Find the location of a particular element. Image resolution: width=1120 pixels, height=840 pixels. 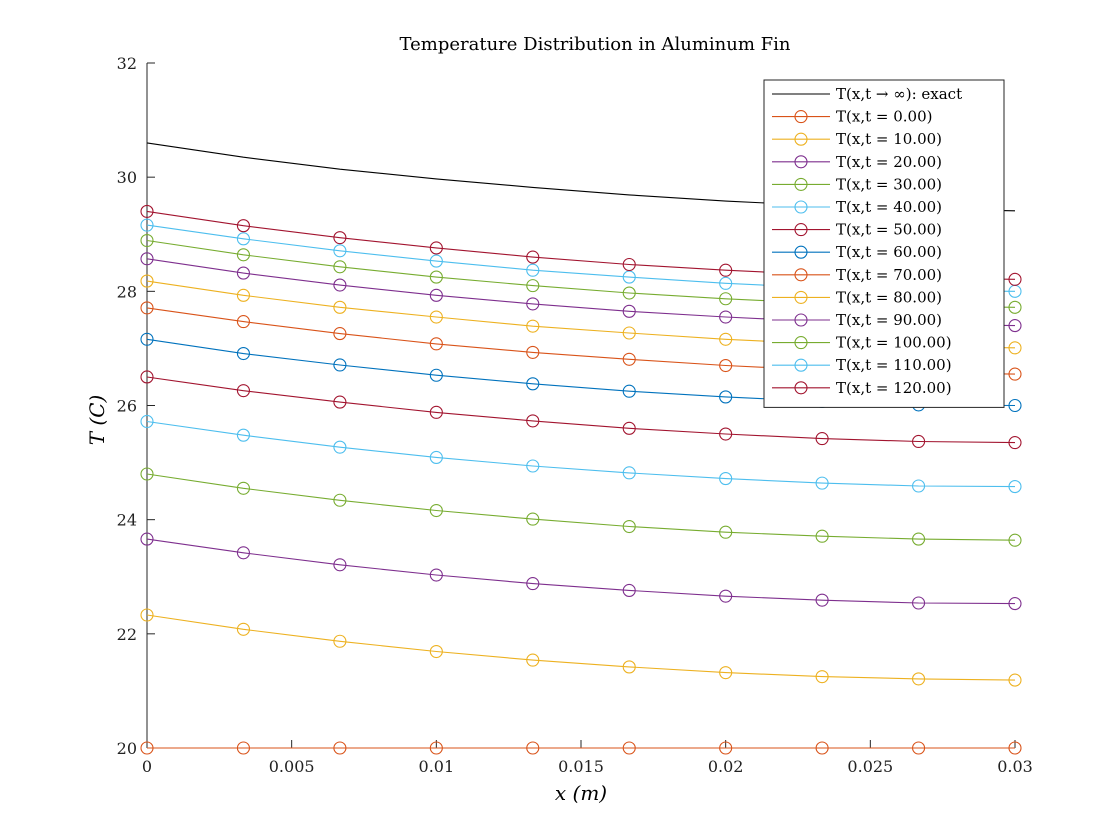

x-tick-label: 0.02 is located at coordinates (726, 766).